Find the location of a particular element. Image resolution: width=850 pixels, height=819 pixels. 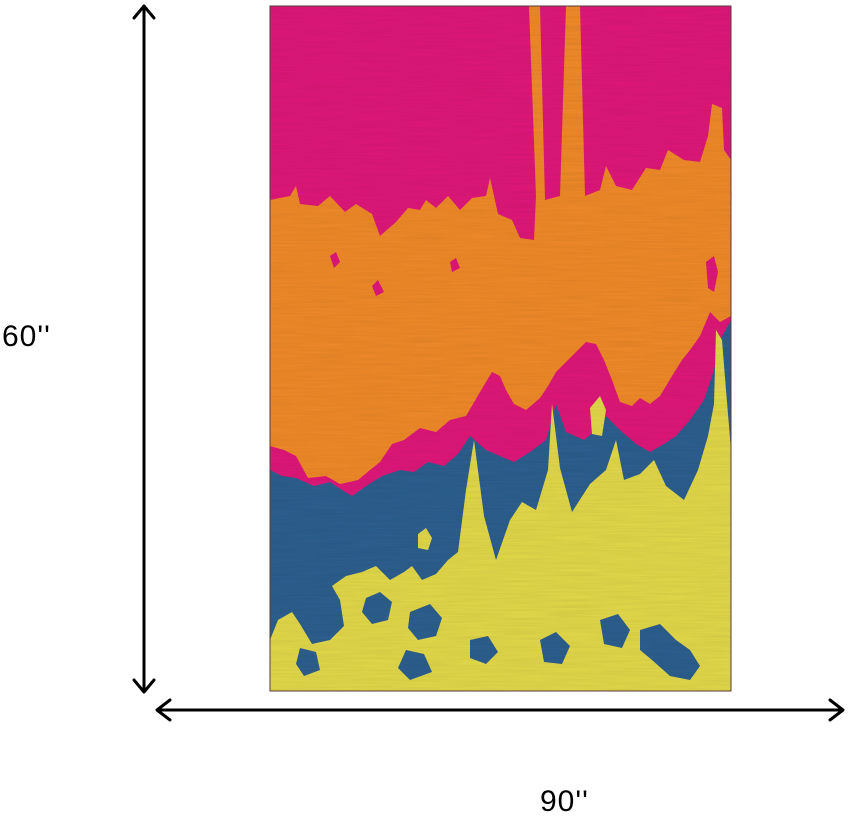

height-arrow is located at coordinates (144, 349).